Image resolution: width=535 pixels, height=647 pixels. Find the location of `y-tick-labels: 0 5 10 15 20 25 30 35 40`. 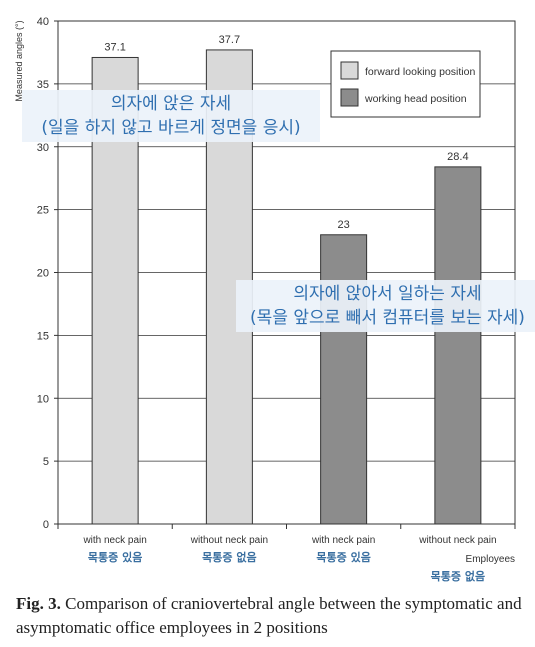

y-tick-labels: 0 5 10 15 20 25 30 35 40 is located at coordinates (43, 273).